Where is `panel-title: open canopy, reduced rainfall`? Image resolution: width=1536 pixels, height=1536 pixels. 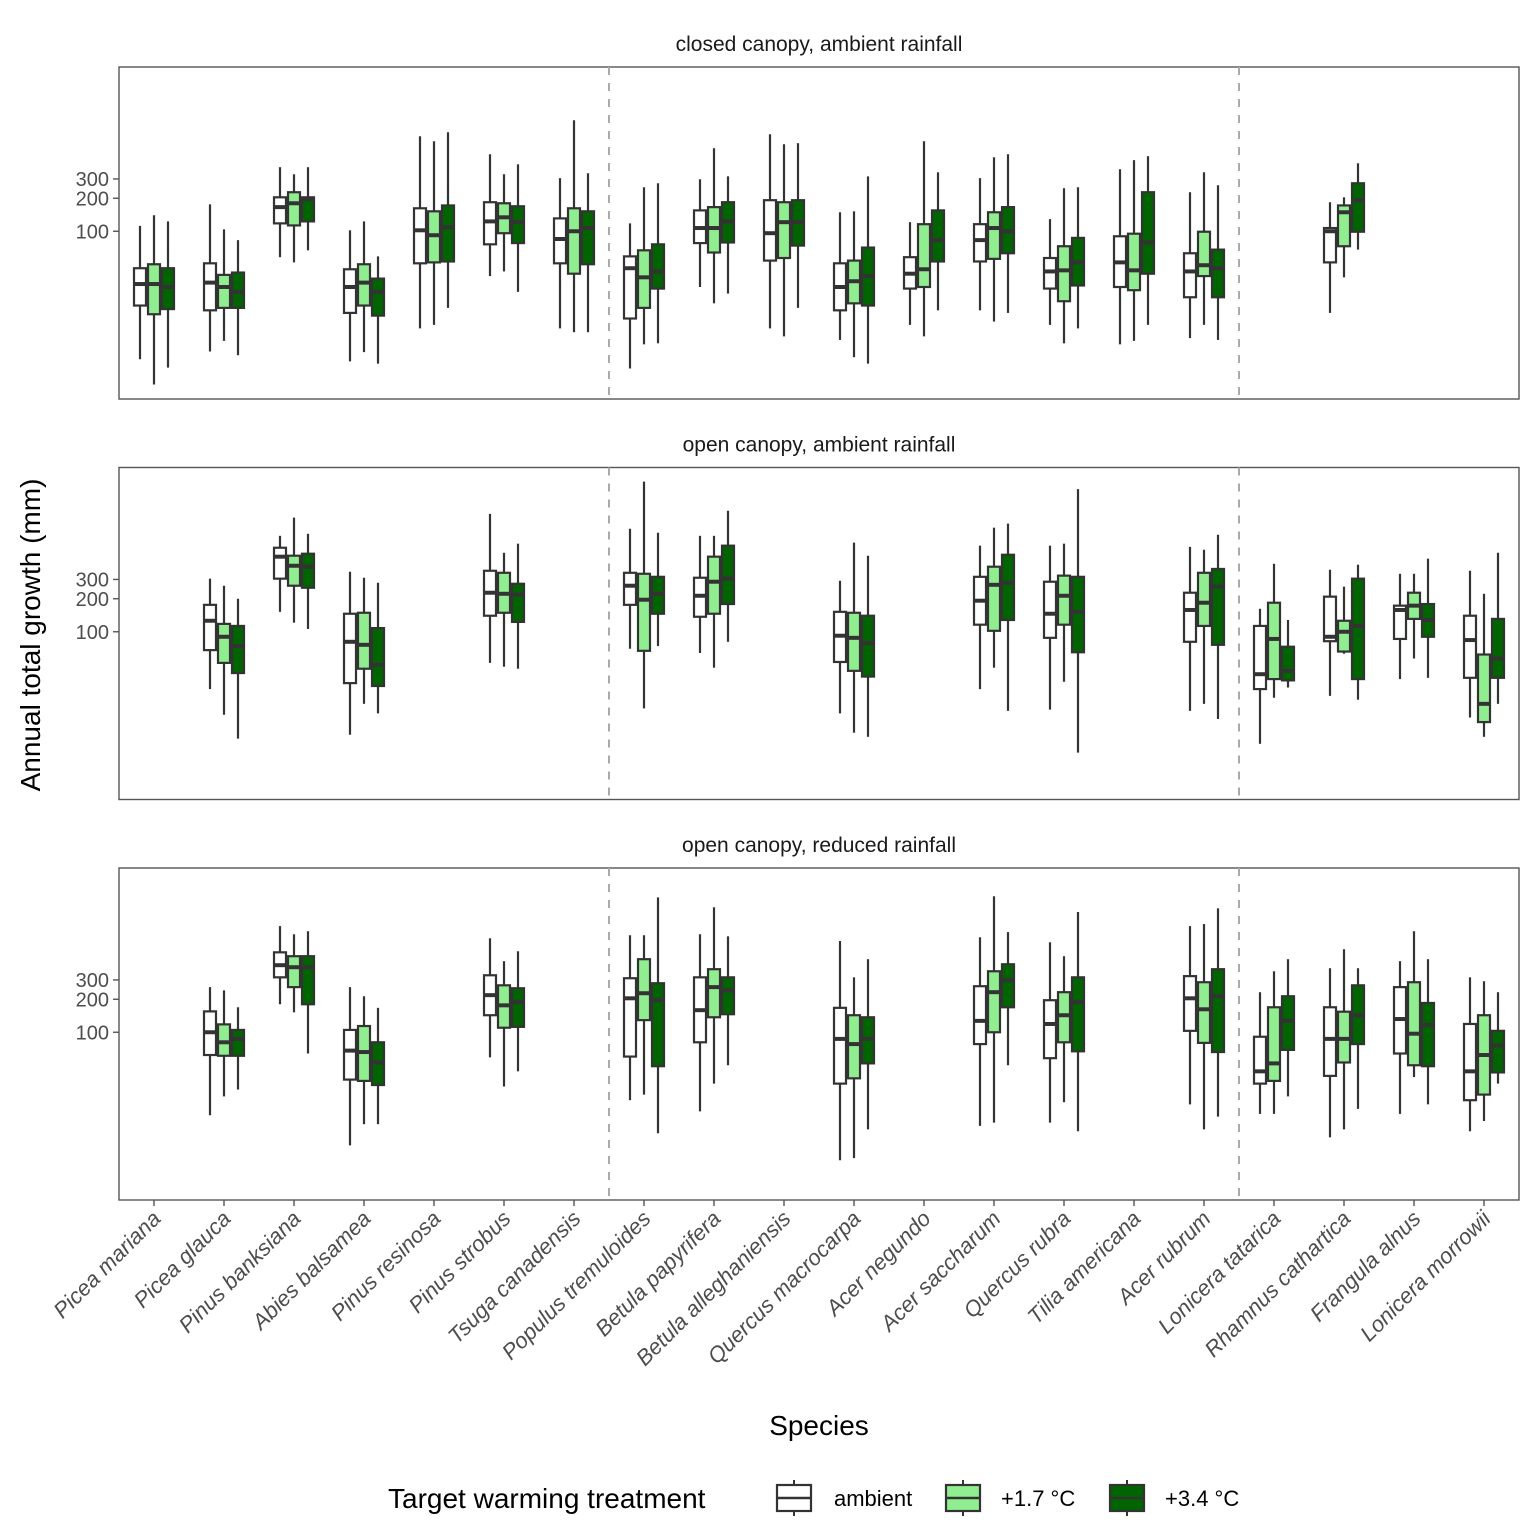 panel-title: open canopy, reduced rainfall is located at coordinates (819, 845).